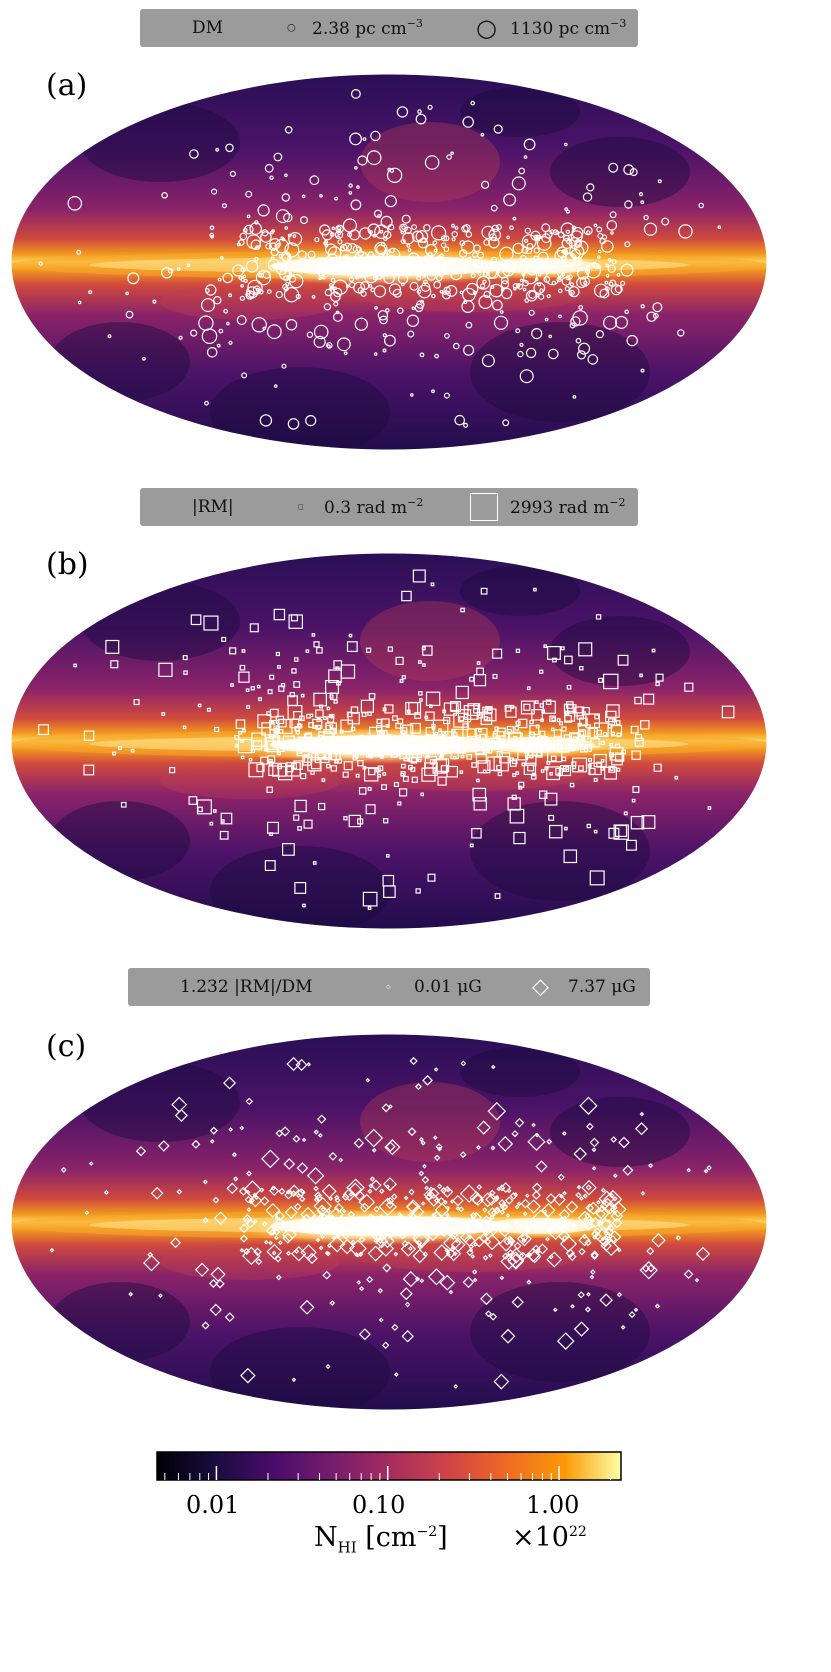  What do you see at coordinates (66, 1046) in the screenshot?
I see `panel-label-c: (c)` at bounding box center [66, 1046].